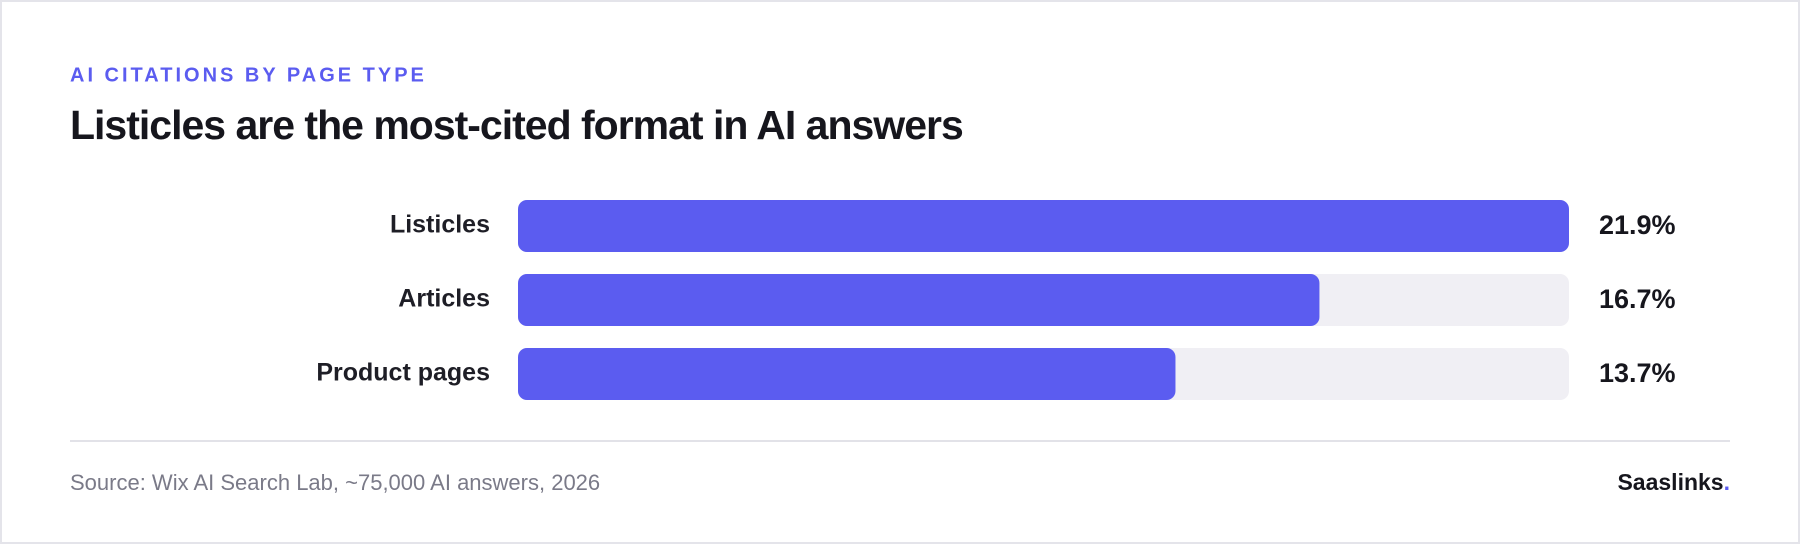 The image size is (1800, 544). I want to click on category-label: Product pages, so click(403, 373).